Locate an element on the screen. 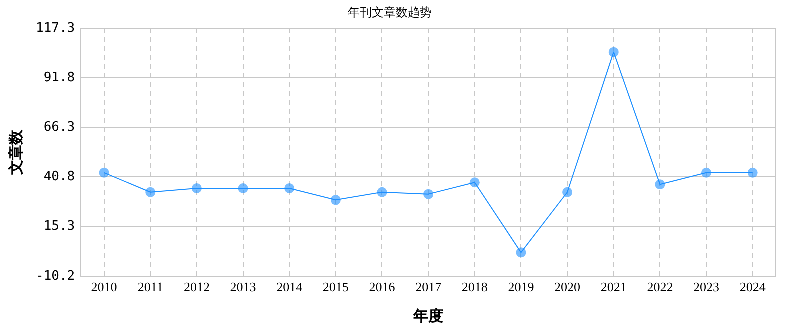 The width and height of the screenshot is (798, 330). y-tick-label: 91.8 is located at coordinates (60, 78).